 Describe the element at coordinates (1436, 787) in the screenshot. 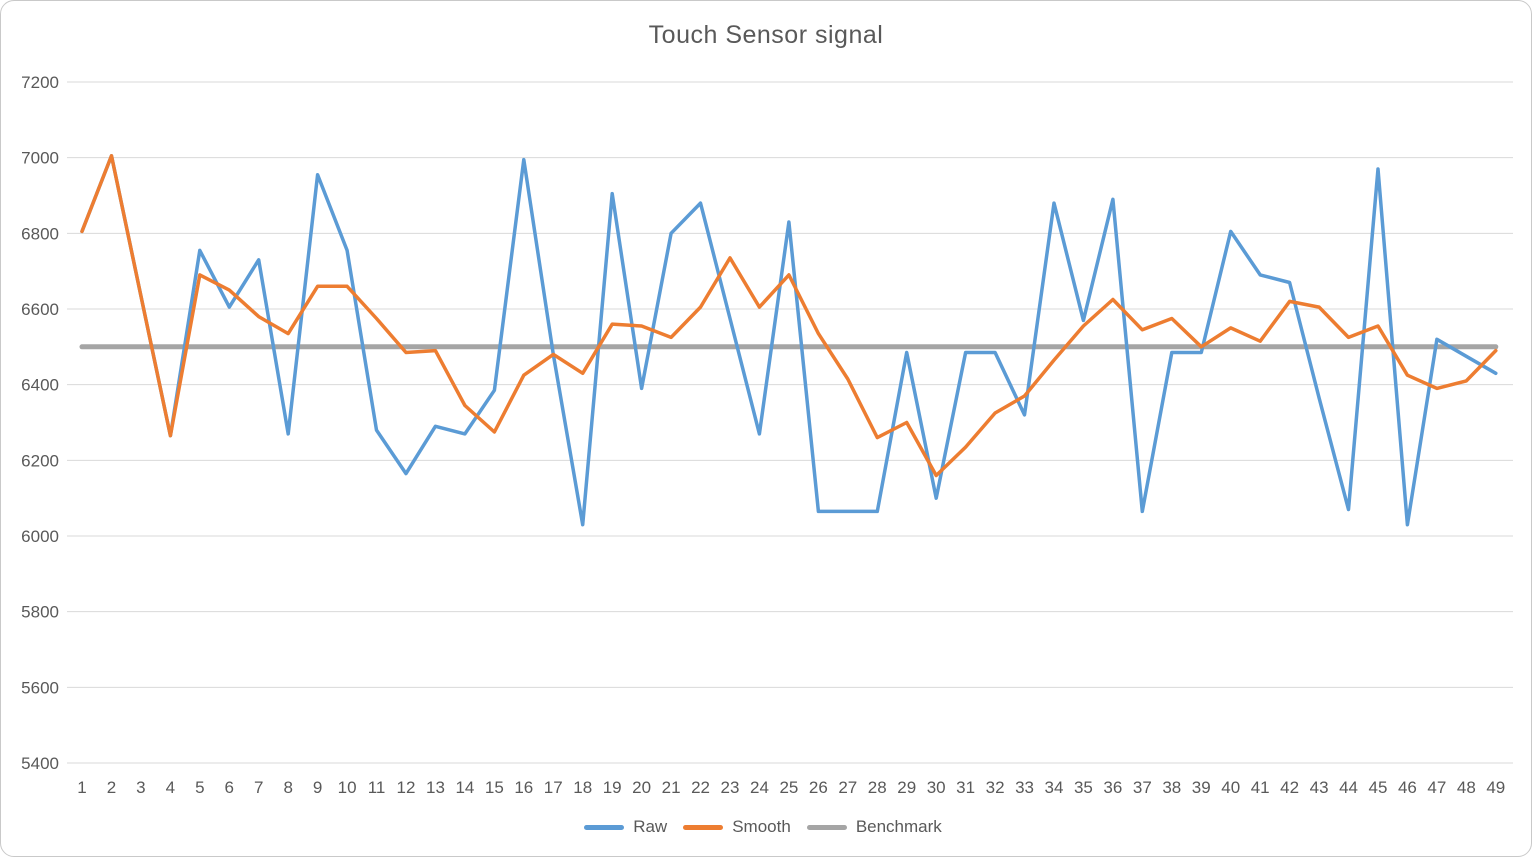

I see `x-tick-label-47: 47` at that location.